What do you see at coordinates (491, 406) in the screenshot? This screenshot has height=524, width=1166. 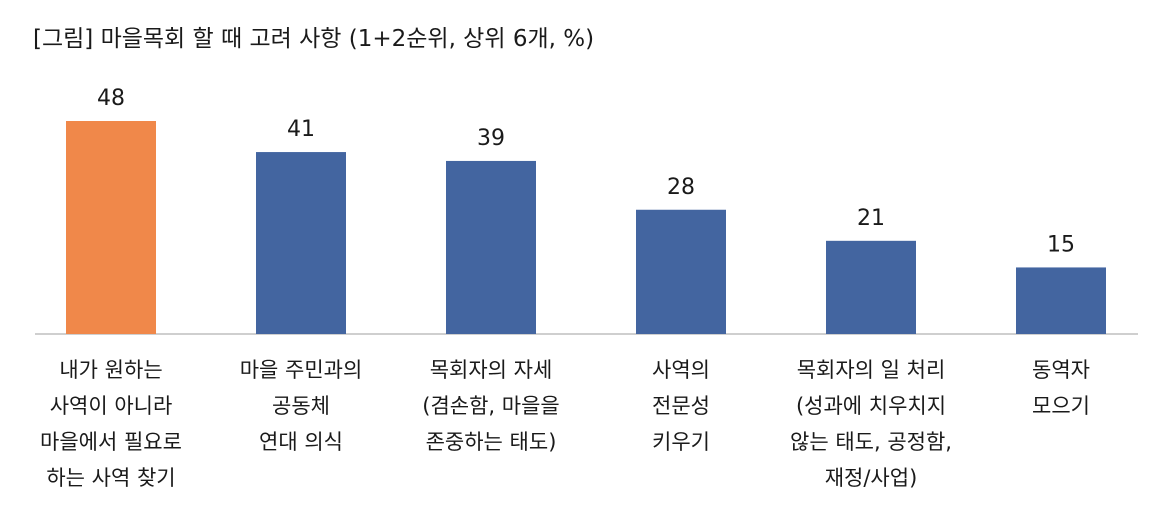 I see `x-tick-label: 목회자의 자세 (겸손함, 마을을 존중하는 태도)` at bounding box center [491, 406].